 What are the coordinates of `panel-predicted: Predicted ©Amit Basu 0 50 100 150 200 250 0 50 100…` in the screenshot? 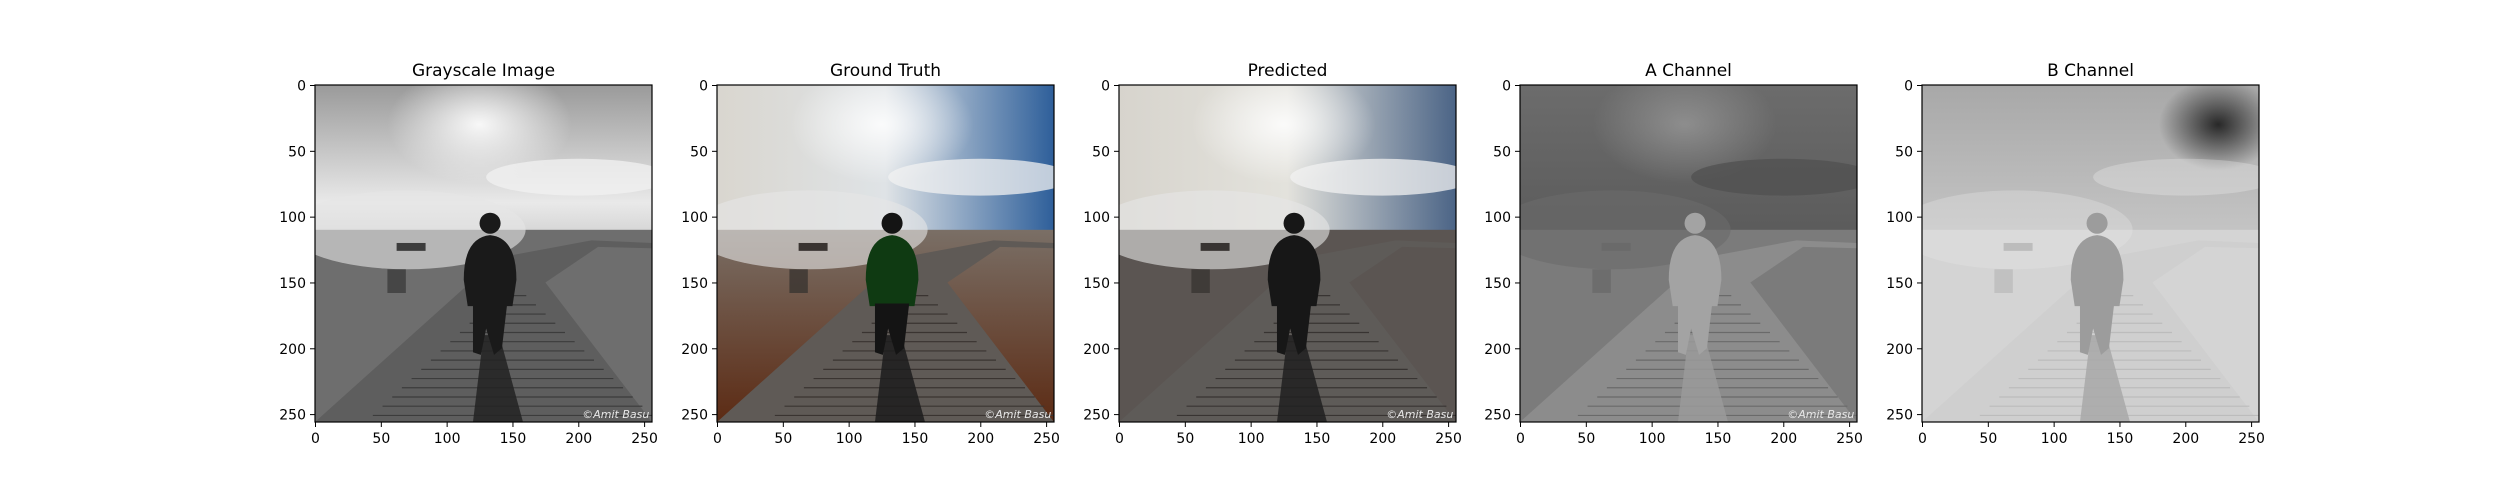 It's located at (1272, 254).